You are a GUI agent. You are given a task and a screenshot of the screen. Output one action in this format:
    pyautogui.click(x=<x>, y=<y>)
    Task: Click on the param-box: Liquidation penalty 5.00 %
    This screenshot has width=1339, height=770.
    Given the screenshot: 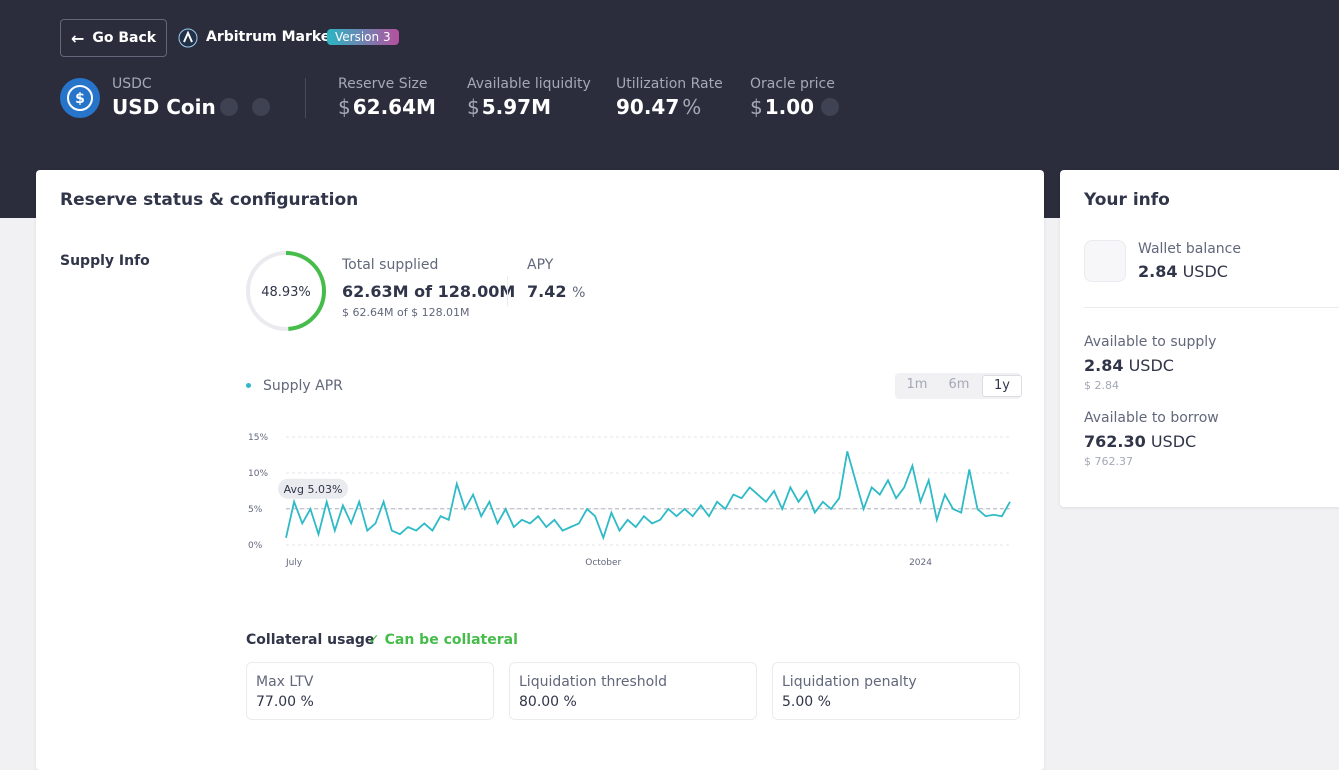 What is the action you would take?
    pyautogui.click(x=896, y=691)
    